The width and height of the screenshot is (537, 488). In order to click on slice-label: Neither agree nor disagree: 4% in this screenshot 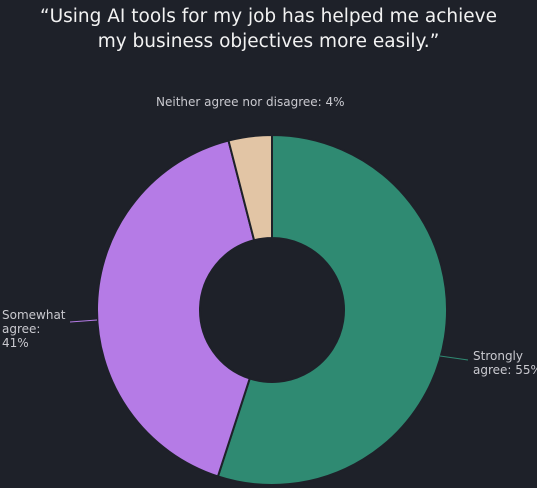, I will do `click(250, 102)`.